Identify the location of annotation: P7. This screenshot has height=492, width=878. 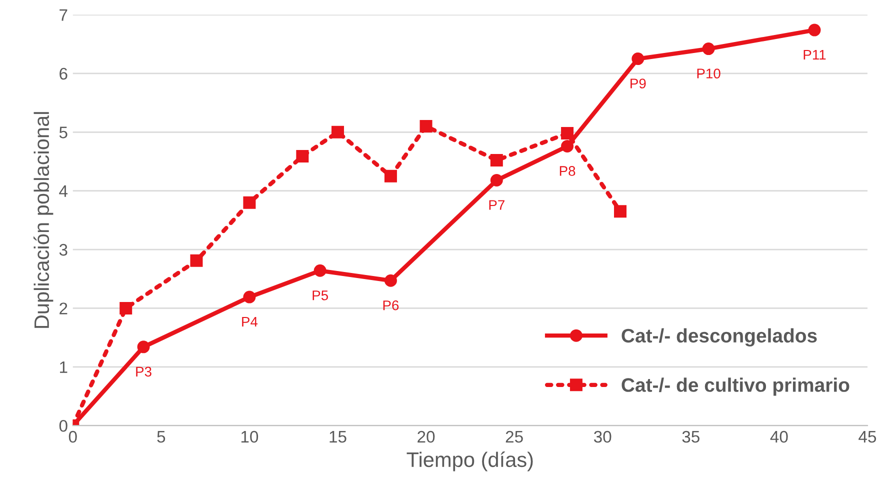
(496, 205).